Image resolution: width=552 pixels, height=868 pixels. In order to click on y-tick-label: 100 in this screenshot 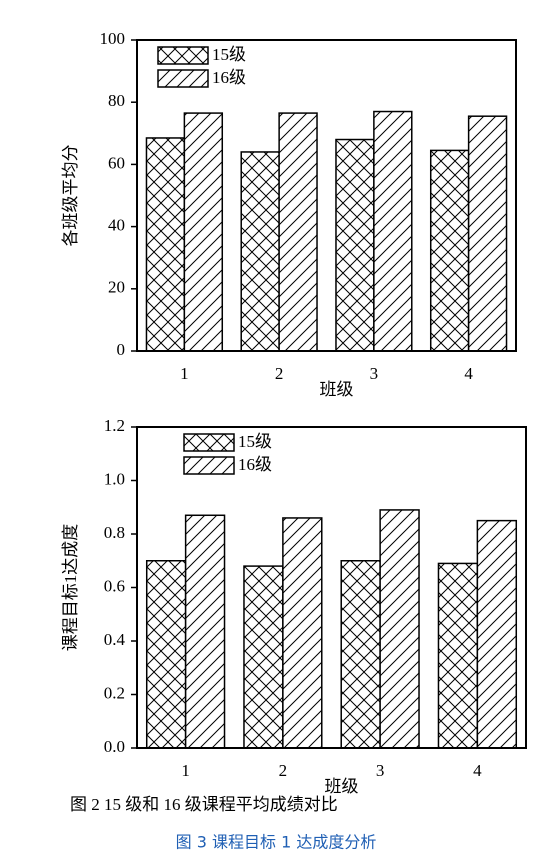, I will do `click(113, 38)`.